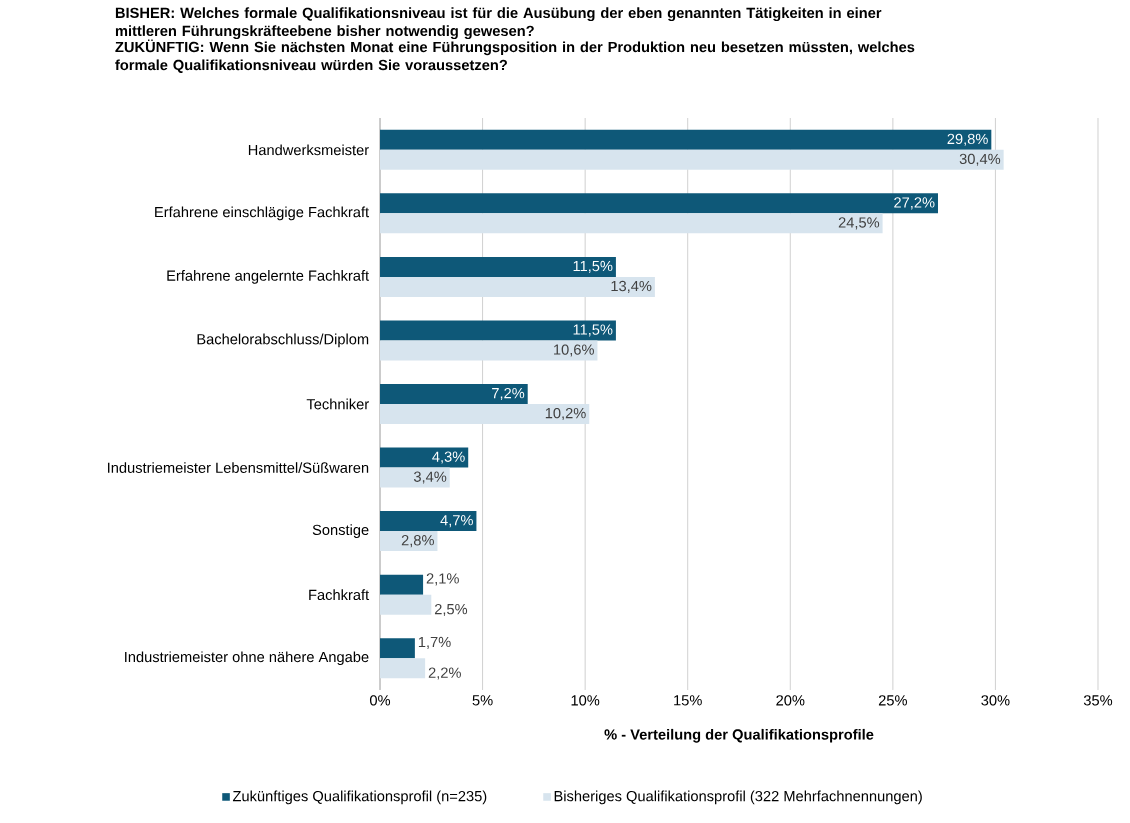 The height and width of the screenshot is (823, 1130). Describe the element at coordinates (739, 735) in the screenshot. I see `x-axis-title: % - Verteilung der Qualifikationsprofile` at that location.